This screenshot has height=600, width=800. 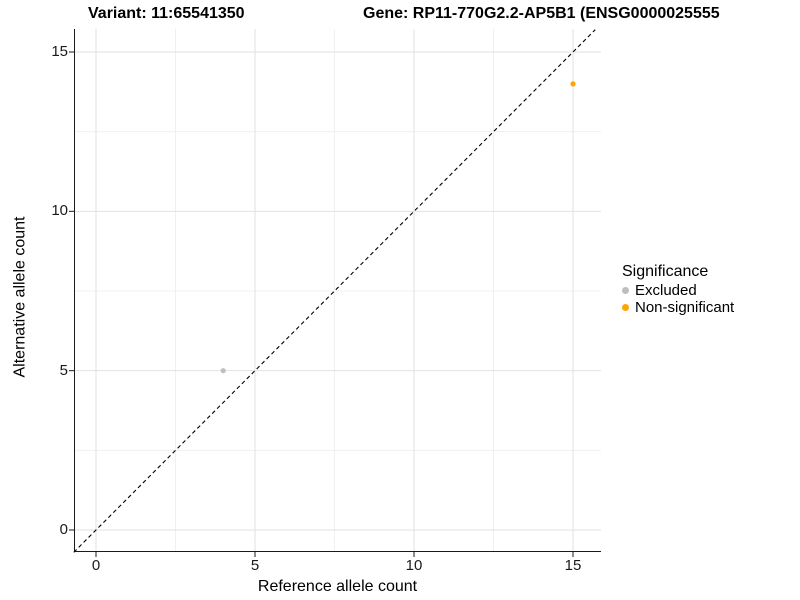 What do you see at coordinates (666, 290) in the screenshot?
I see `legend-item-label: Excluded` at bounding box center [666, 290].